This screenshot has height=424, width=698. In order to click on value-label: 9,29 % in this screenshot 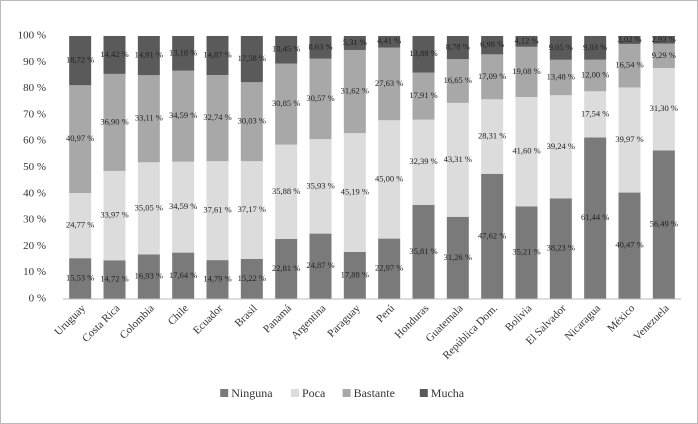, I will do `click(664, 55)`.